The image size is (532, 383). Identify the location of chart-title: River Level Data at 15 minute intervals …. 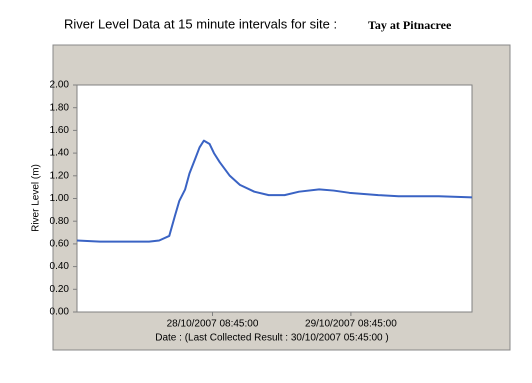
(200, 23).